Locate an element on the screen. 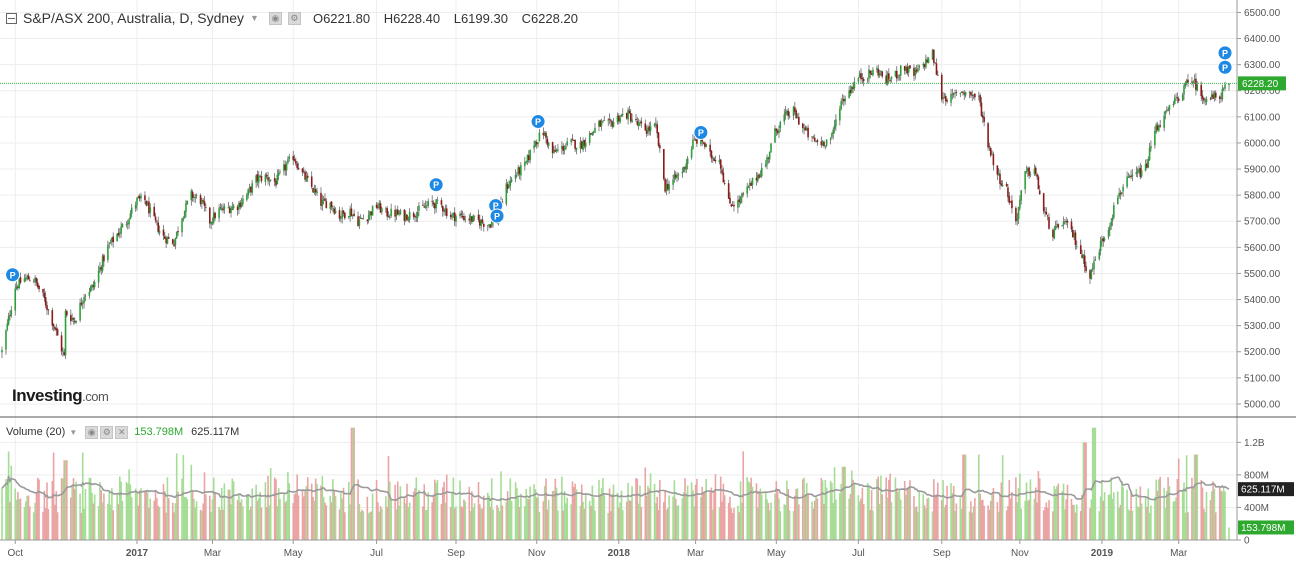 The height and width of the screenshot is (563, 1296). high-value: 6228.40 is located at coordinates (417, 18).